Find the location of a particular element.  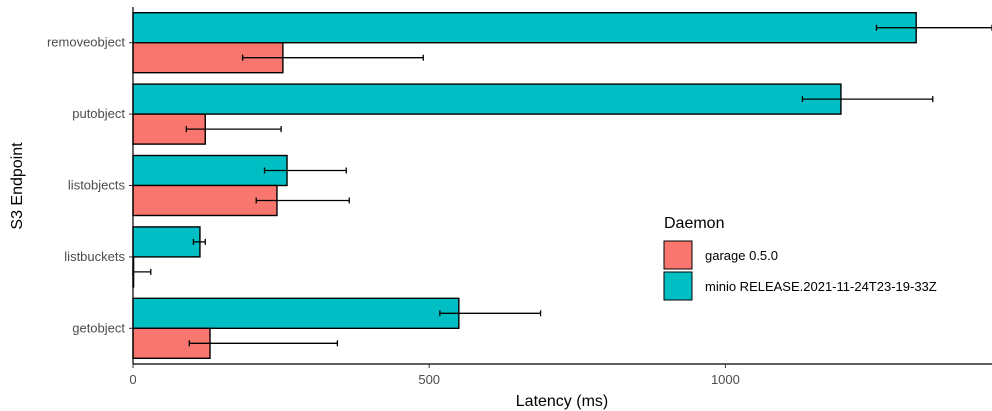

legend-swatch-garage is located at coordinates (678, 255).